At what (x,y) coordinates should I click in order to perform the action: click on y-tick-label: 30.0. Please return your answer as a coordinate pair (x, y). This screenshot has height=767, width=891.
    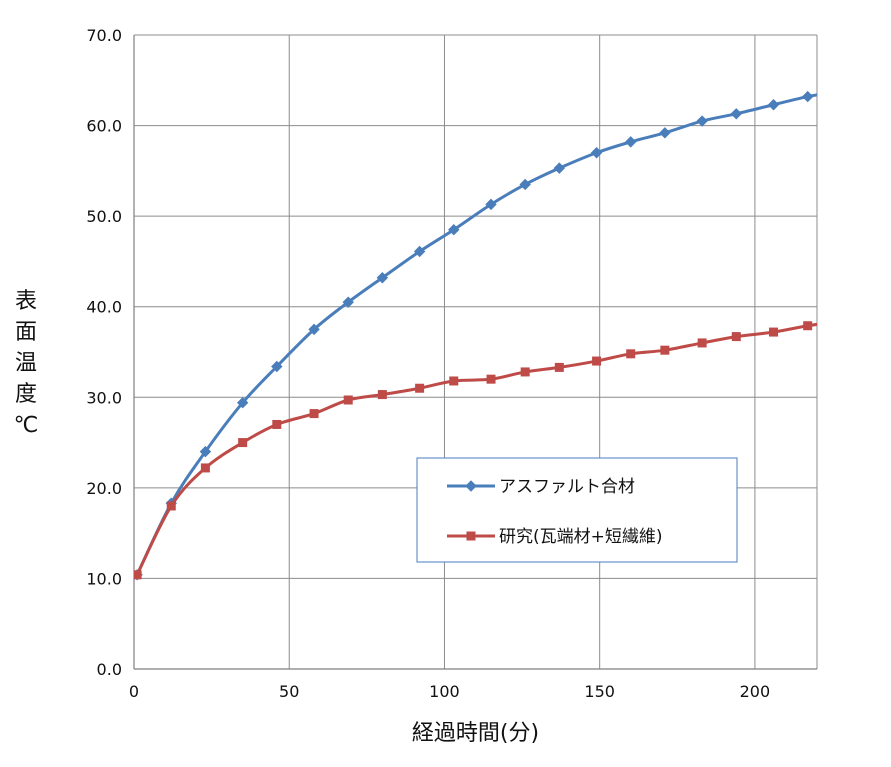
    Looking at the image, I should click on (104, 397).